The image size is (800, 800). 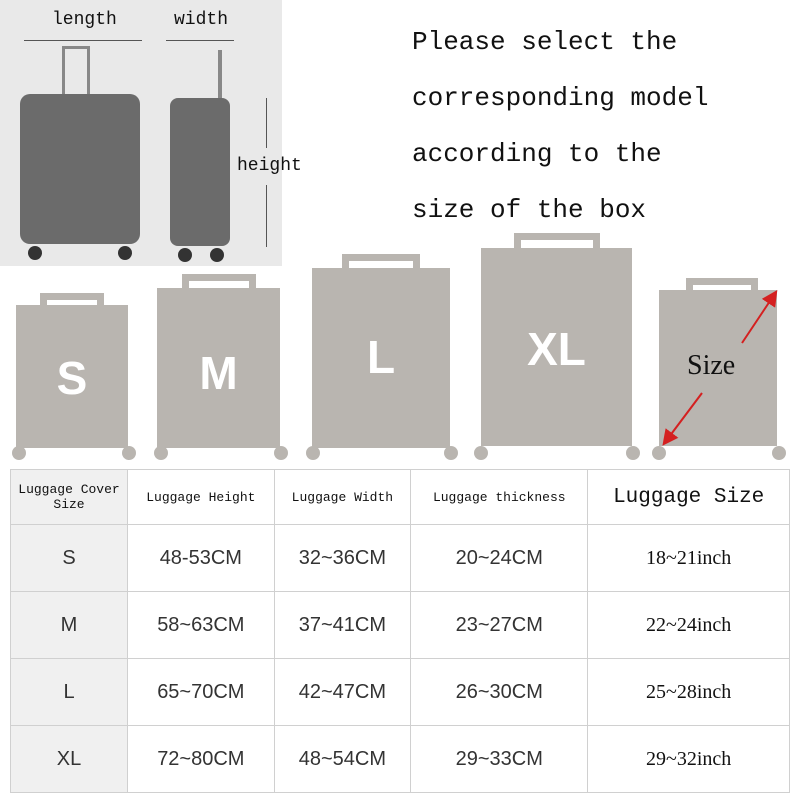 I want to click on luggage-dimension-photo: length width height, so click(x=151, y=133).